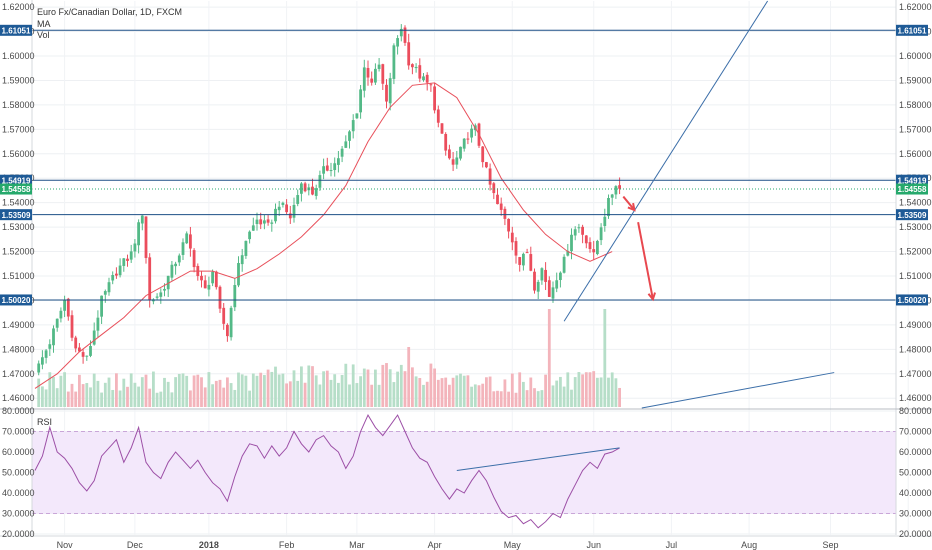 The width and height of the screenshot is (932, 550). I want to click on price-tick-left: 1.49000, so click(18, 325).